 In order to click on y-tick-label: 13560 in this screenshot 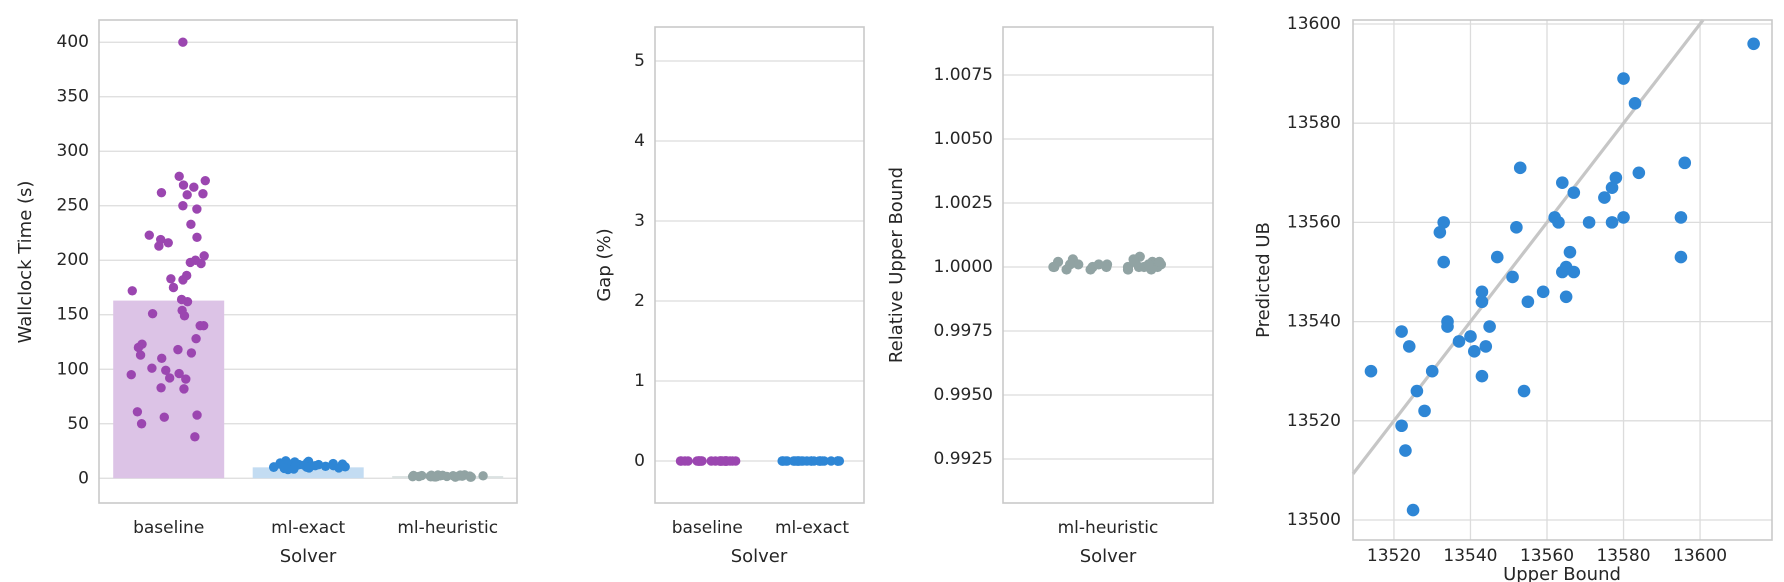, I will do `click(1314, 222)`.